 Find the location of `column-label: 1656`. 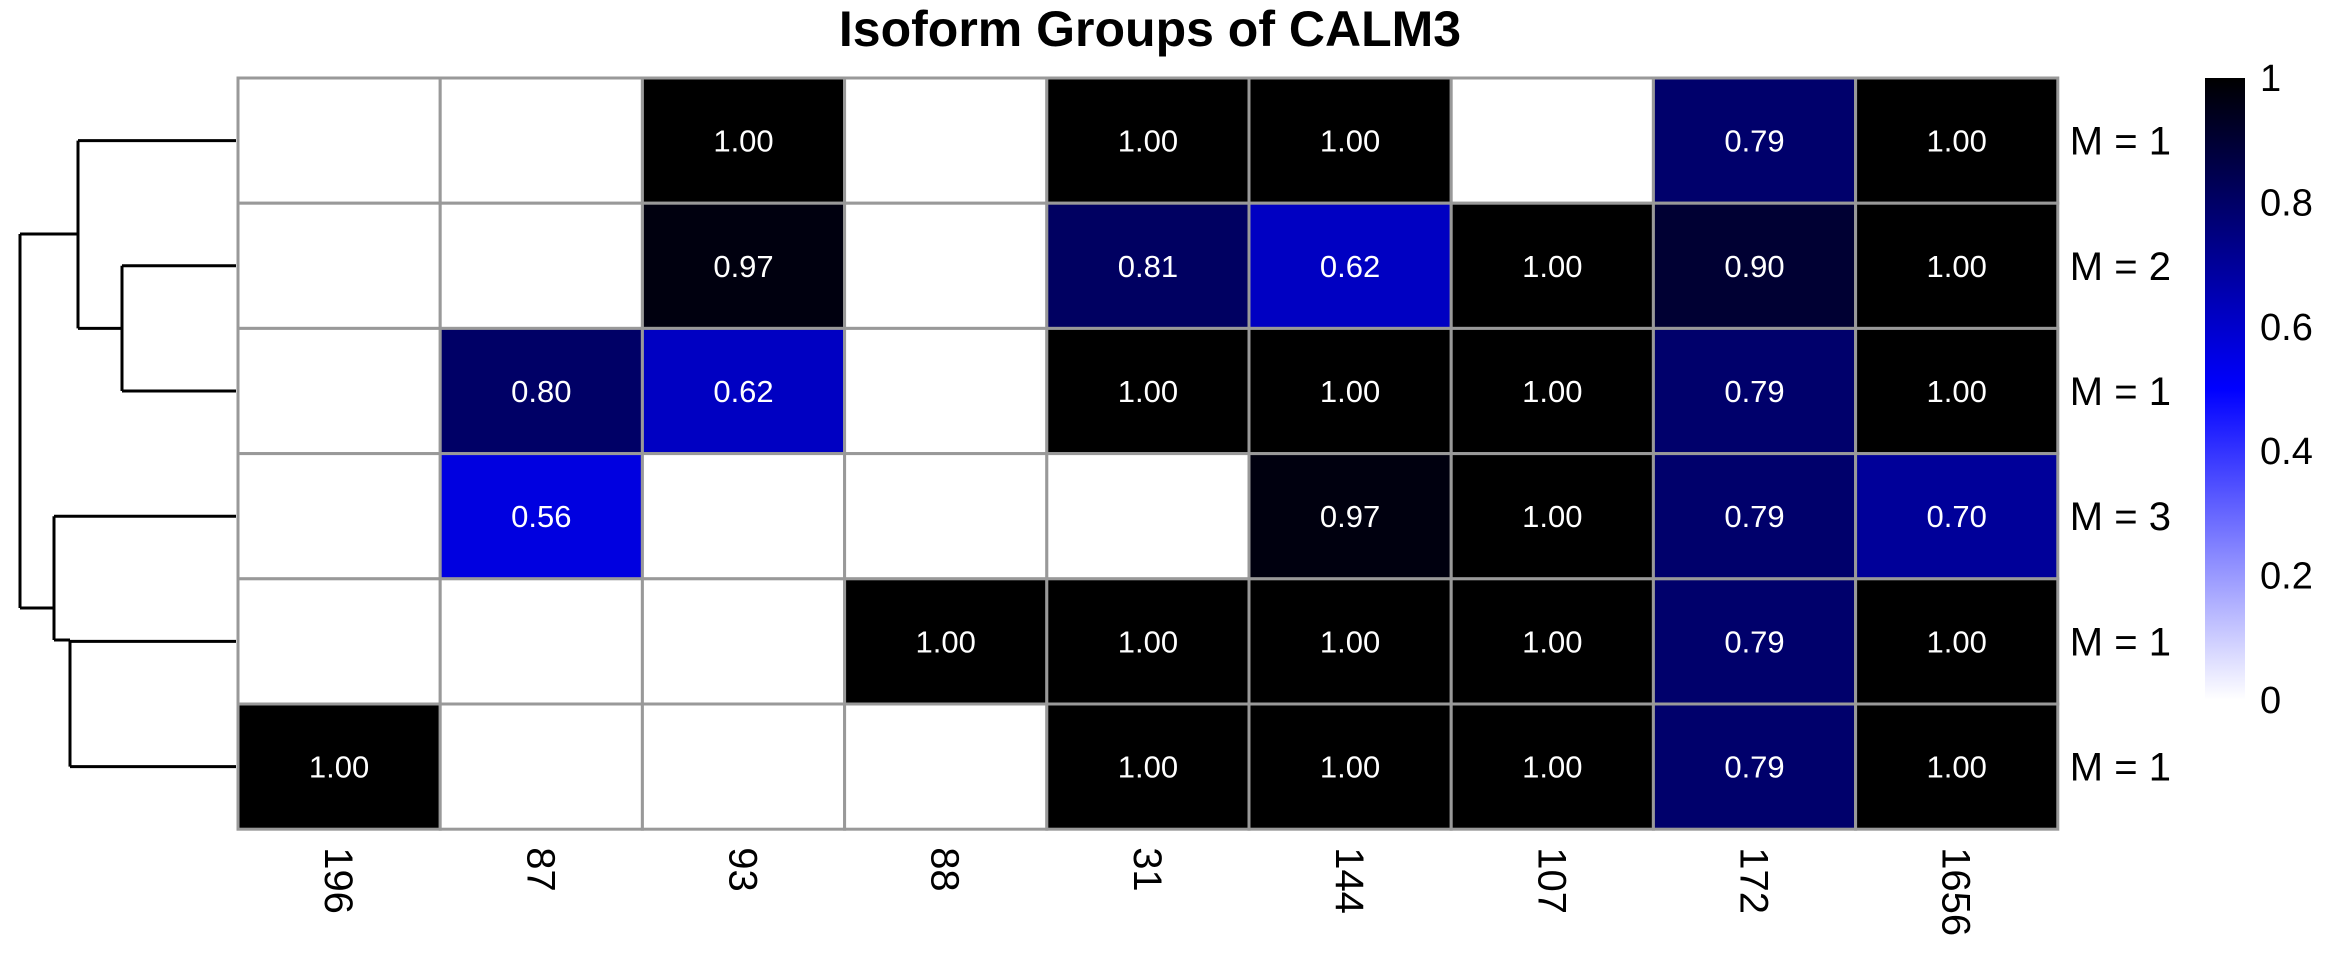

column-label: 1656 is located at coordinates (1956, 891).